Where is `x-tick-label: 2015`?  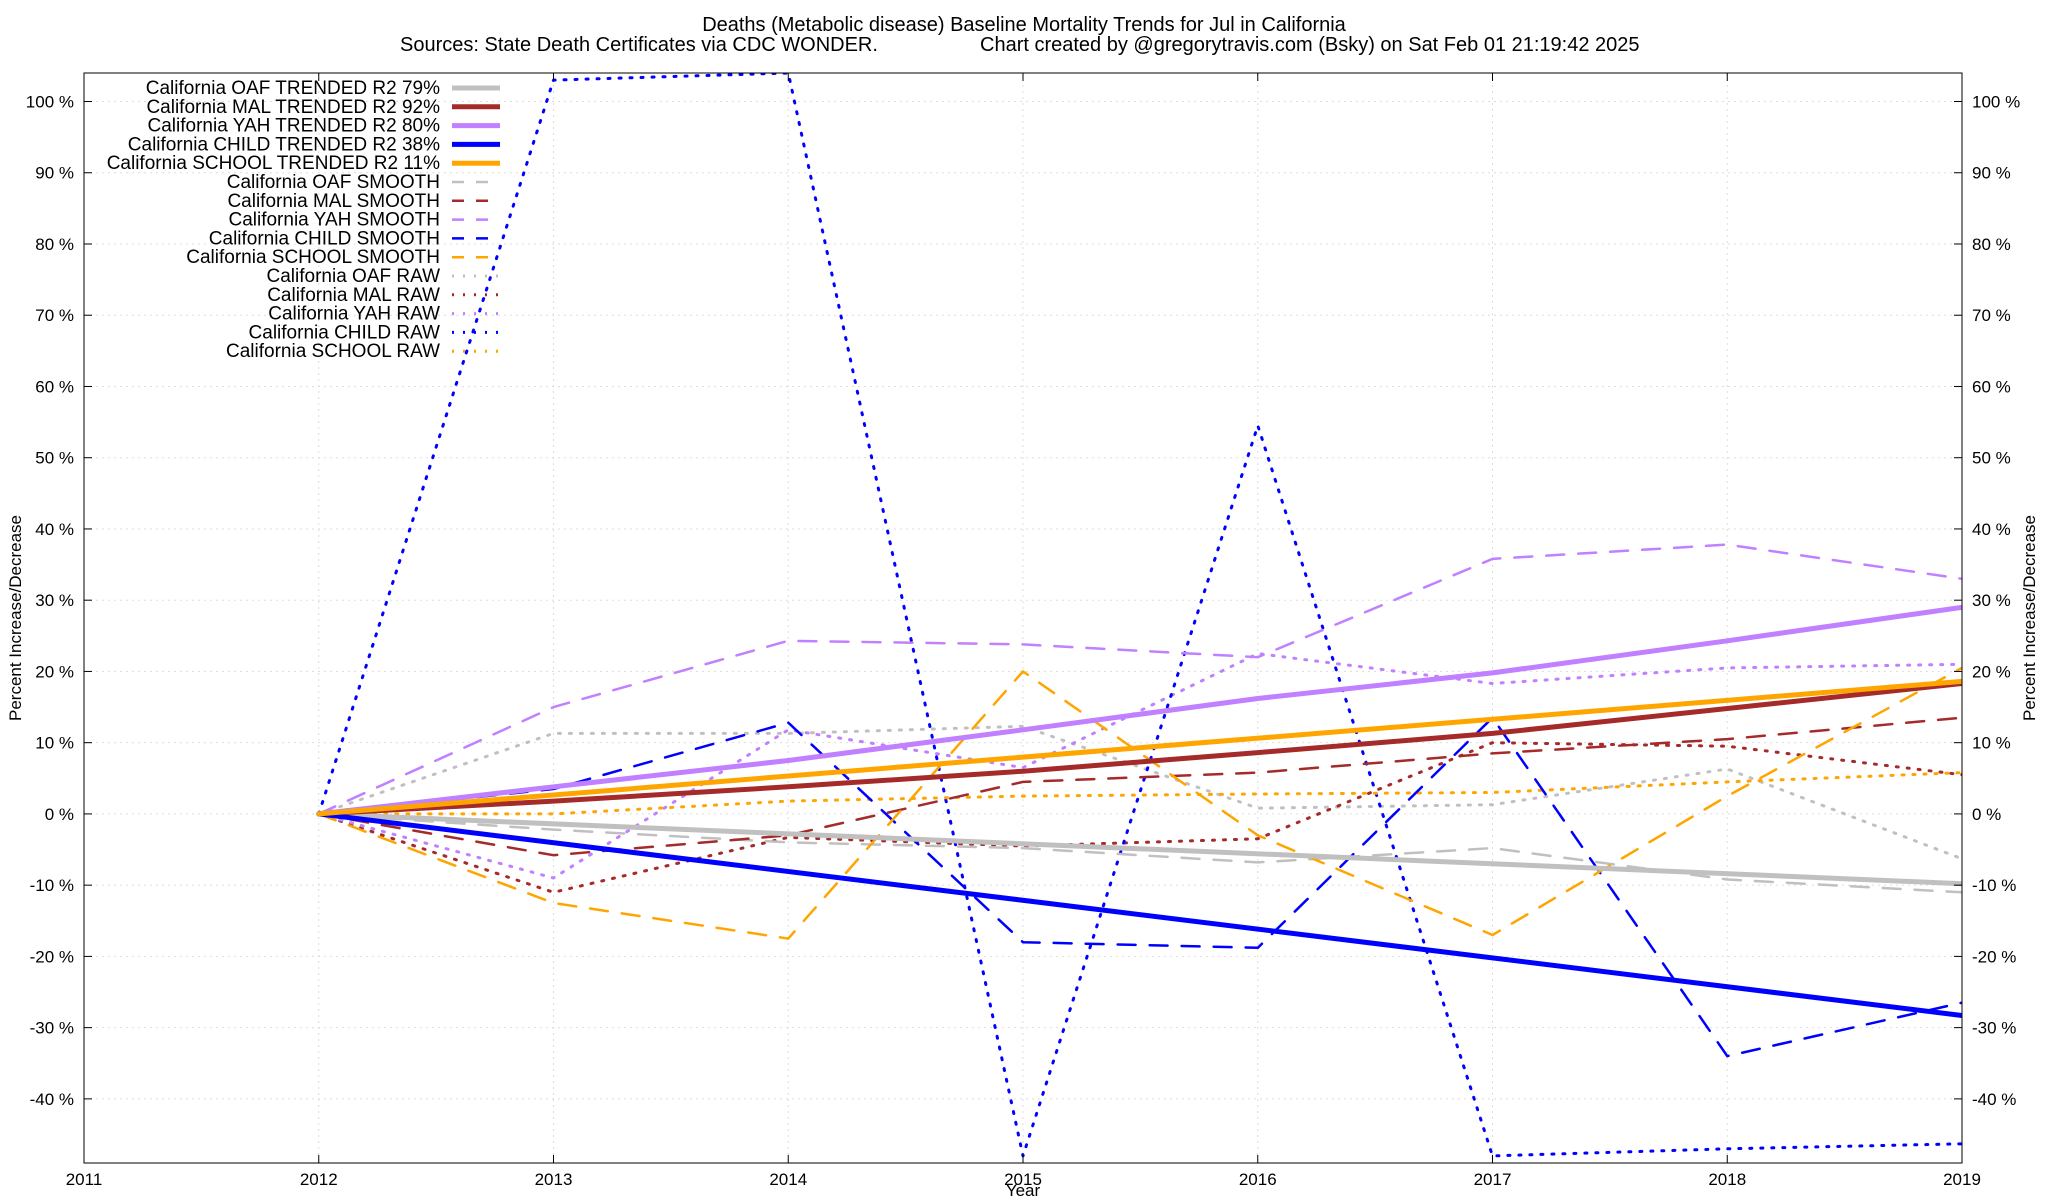
x-tick-label: 2015 is located at coordinates (1023, 1179).